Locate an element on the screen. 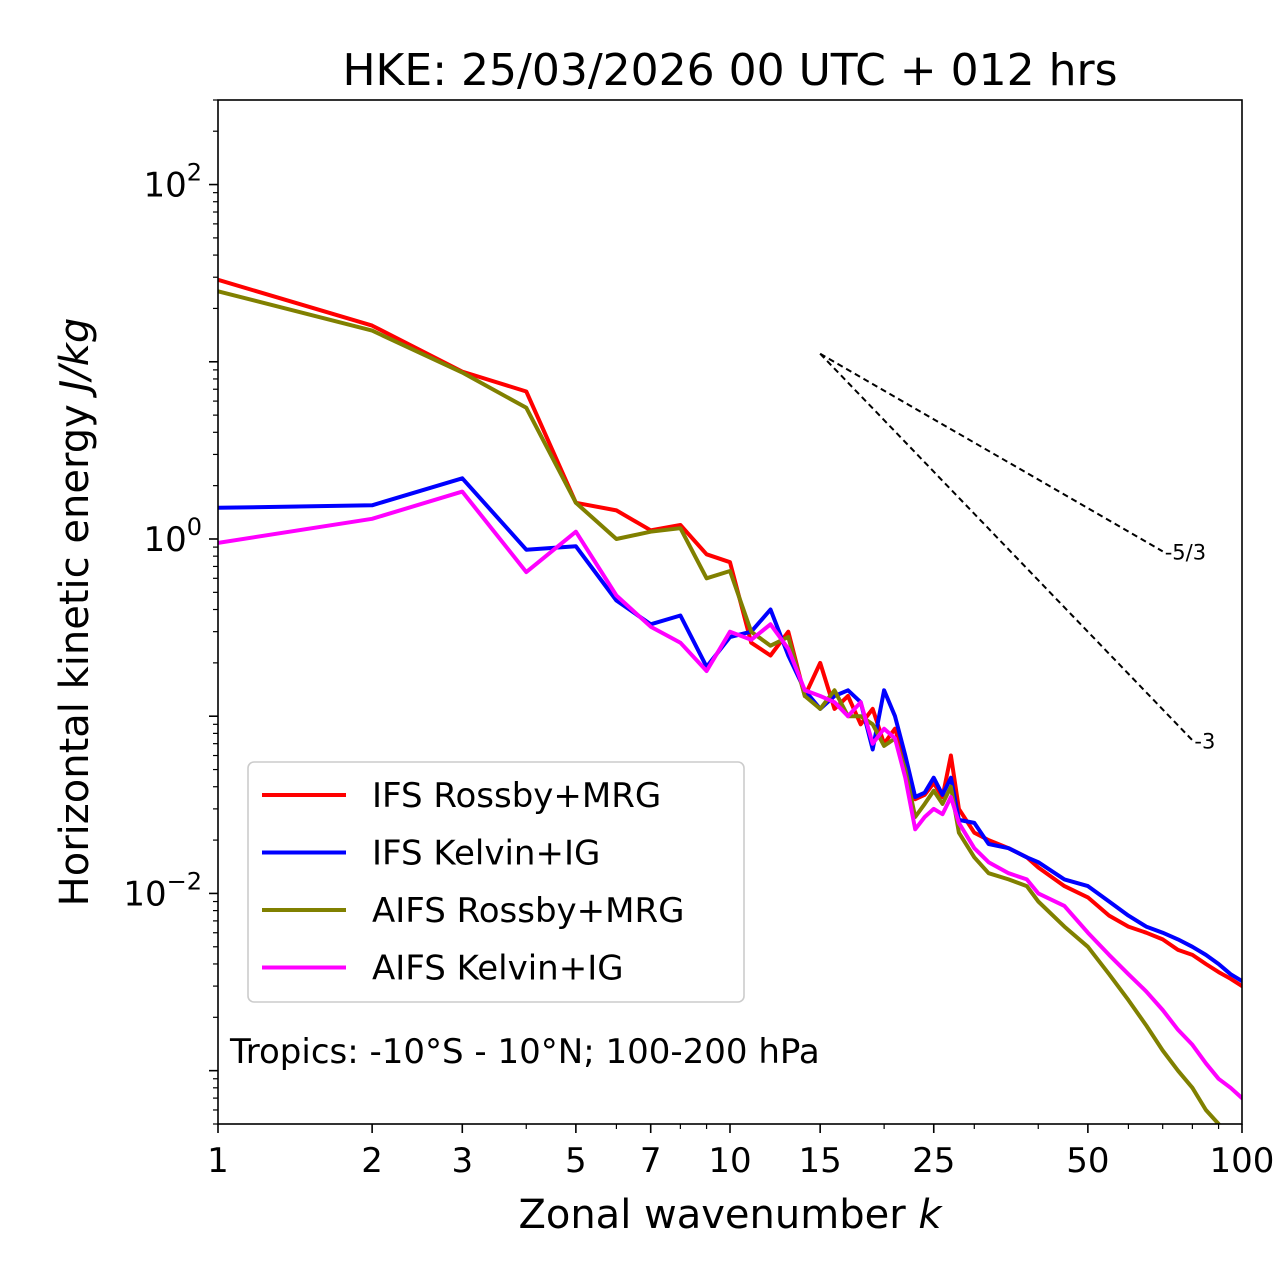 The width and height of the screenshot is (1280, 1288). y-tick-label-exponent: −2 is located at coordinates (184, 881).